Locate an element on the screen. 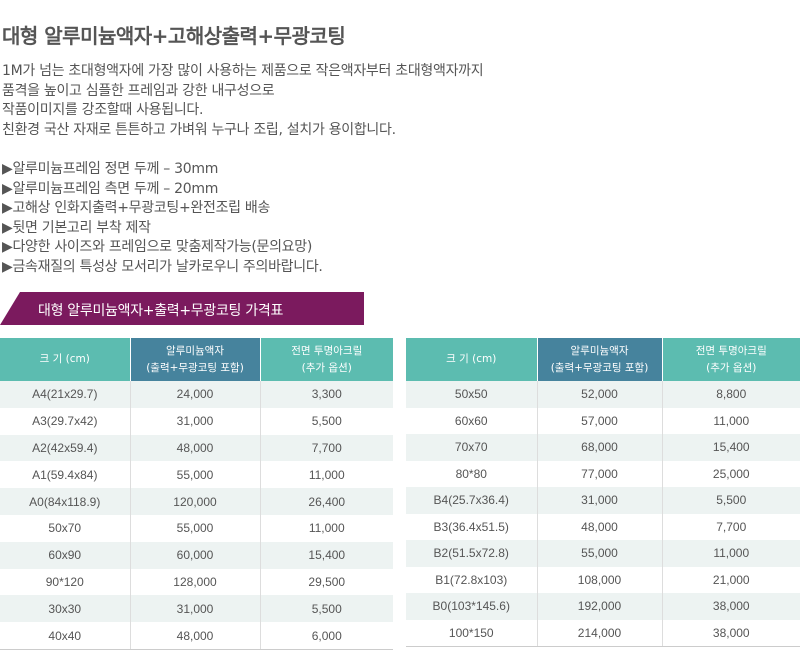 The height and width of the screenshot is (650, 800). price-table-banner: 대형 알루미늄액자+출력+무광코팅 가격표 is located at coordinates (182, 308).